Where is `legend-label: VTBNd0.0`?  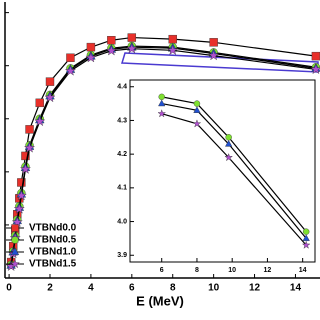
legend-label: VTBNd0.0 is located at coordinates (53, 228).